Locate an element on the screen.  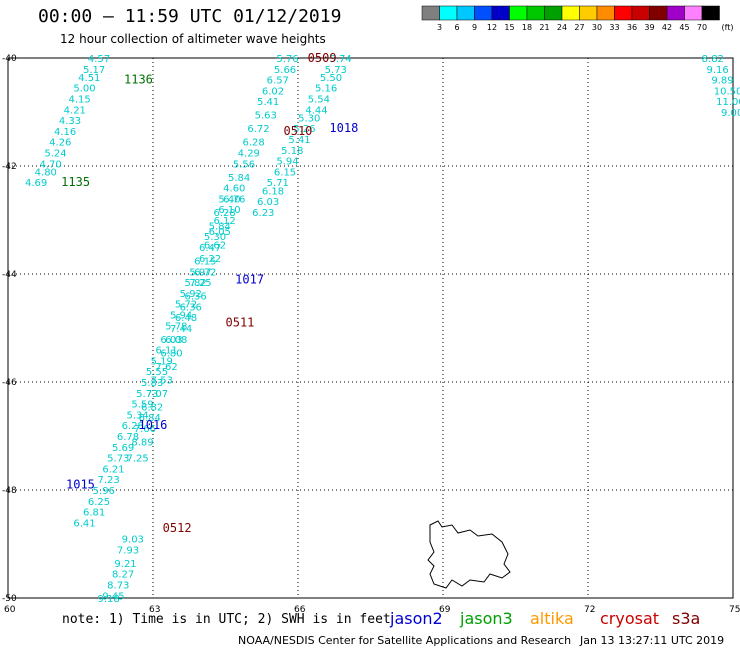
pass-label: 1016 is located at coordinates (153, 425).